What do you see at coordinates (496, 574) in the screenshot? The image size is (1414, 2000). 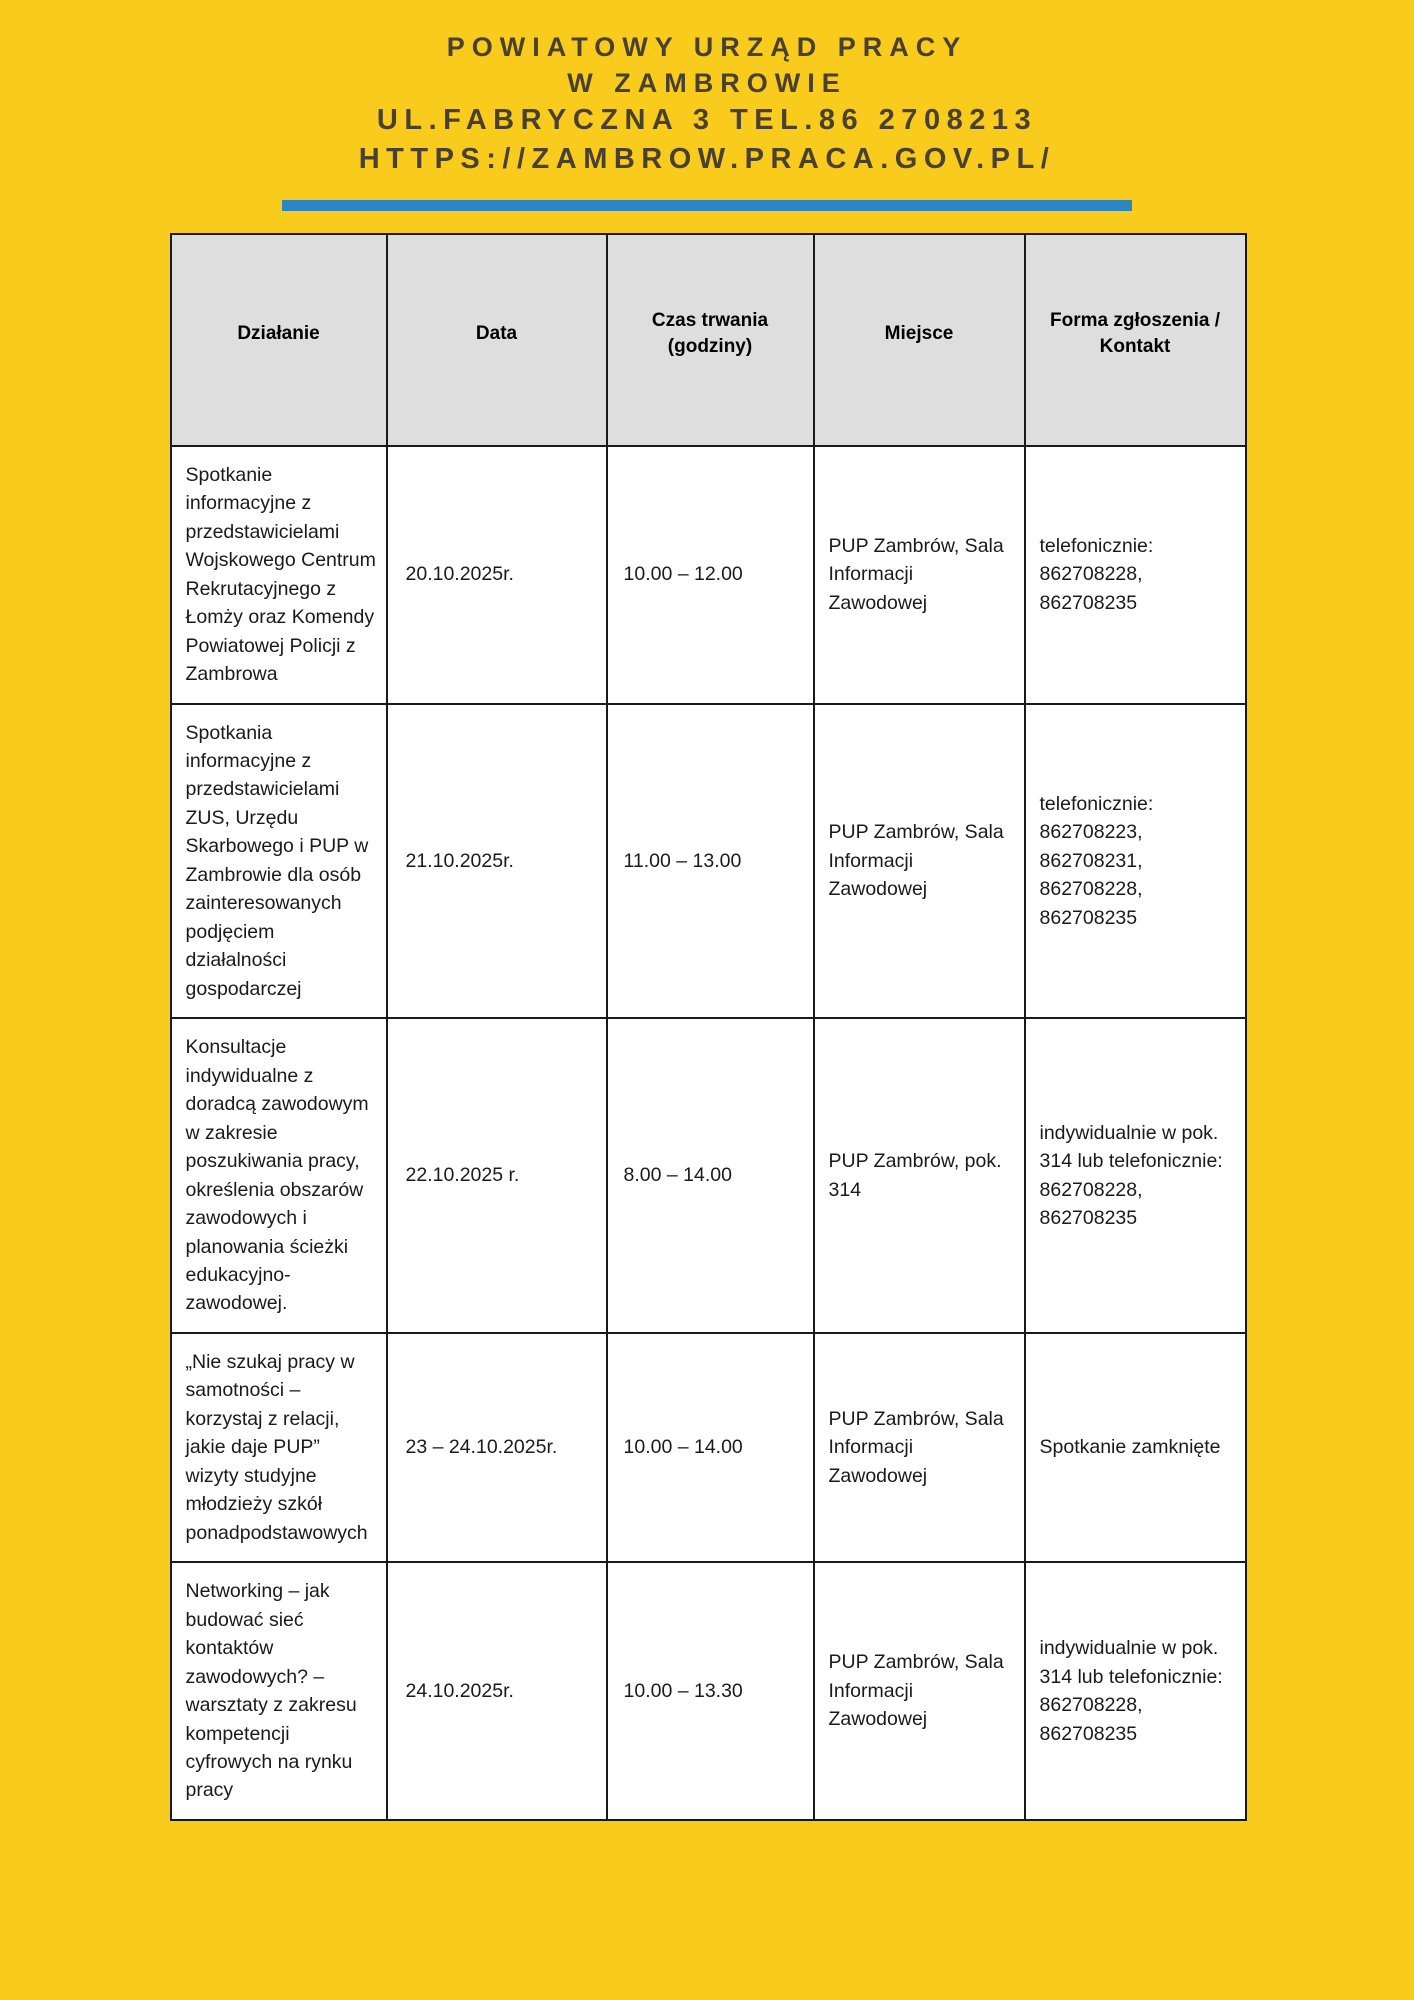 I see `cell-date: 20.10.2025r.` at bounding box center [496, 574].